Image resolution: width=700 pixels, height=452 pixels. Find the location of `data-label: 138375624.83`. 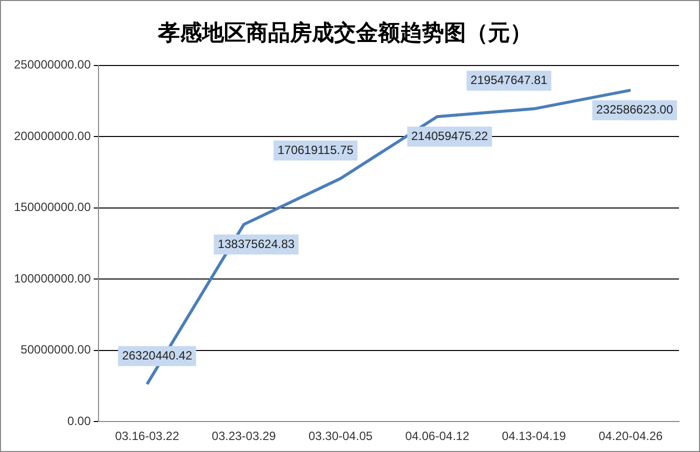

data-label: 138375624.83 is located at coordinates (256, 243).